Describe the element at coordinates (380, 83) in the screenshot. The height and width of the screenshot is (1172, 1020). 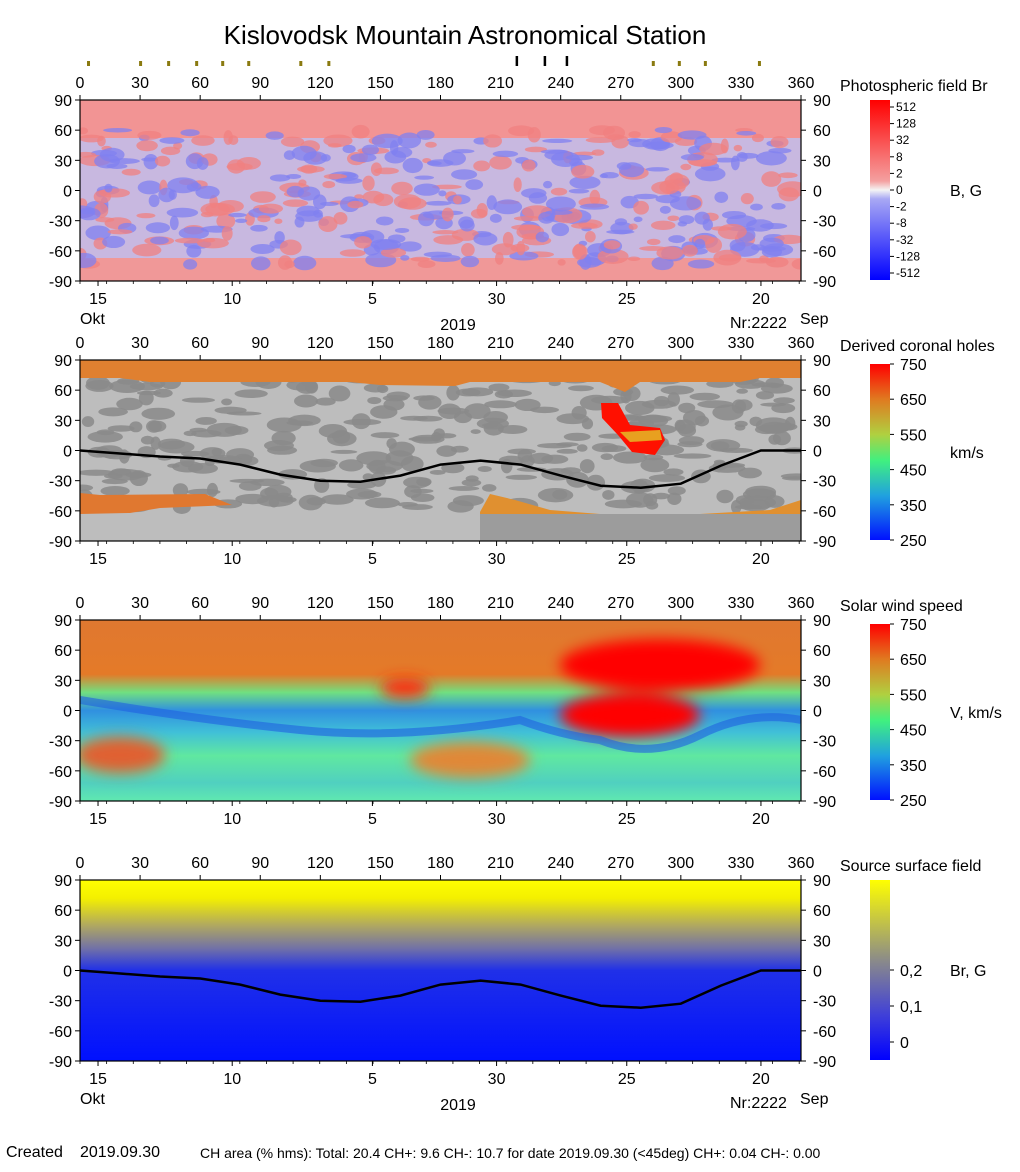
I see `xtick-label-150: 150` at that location.